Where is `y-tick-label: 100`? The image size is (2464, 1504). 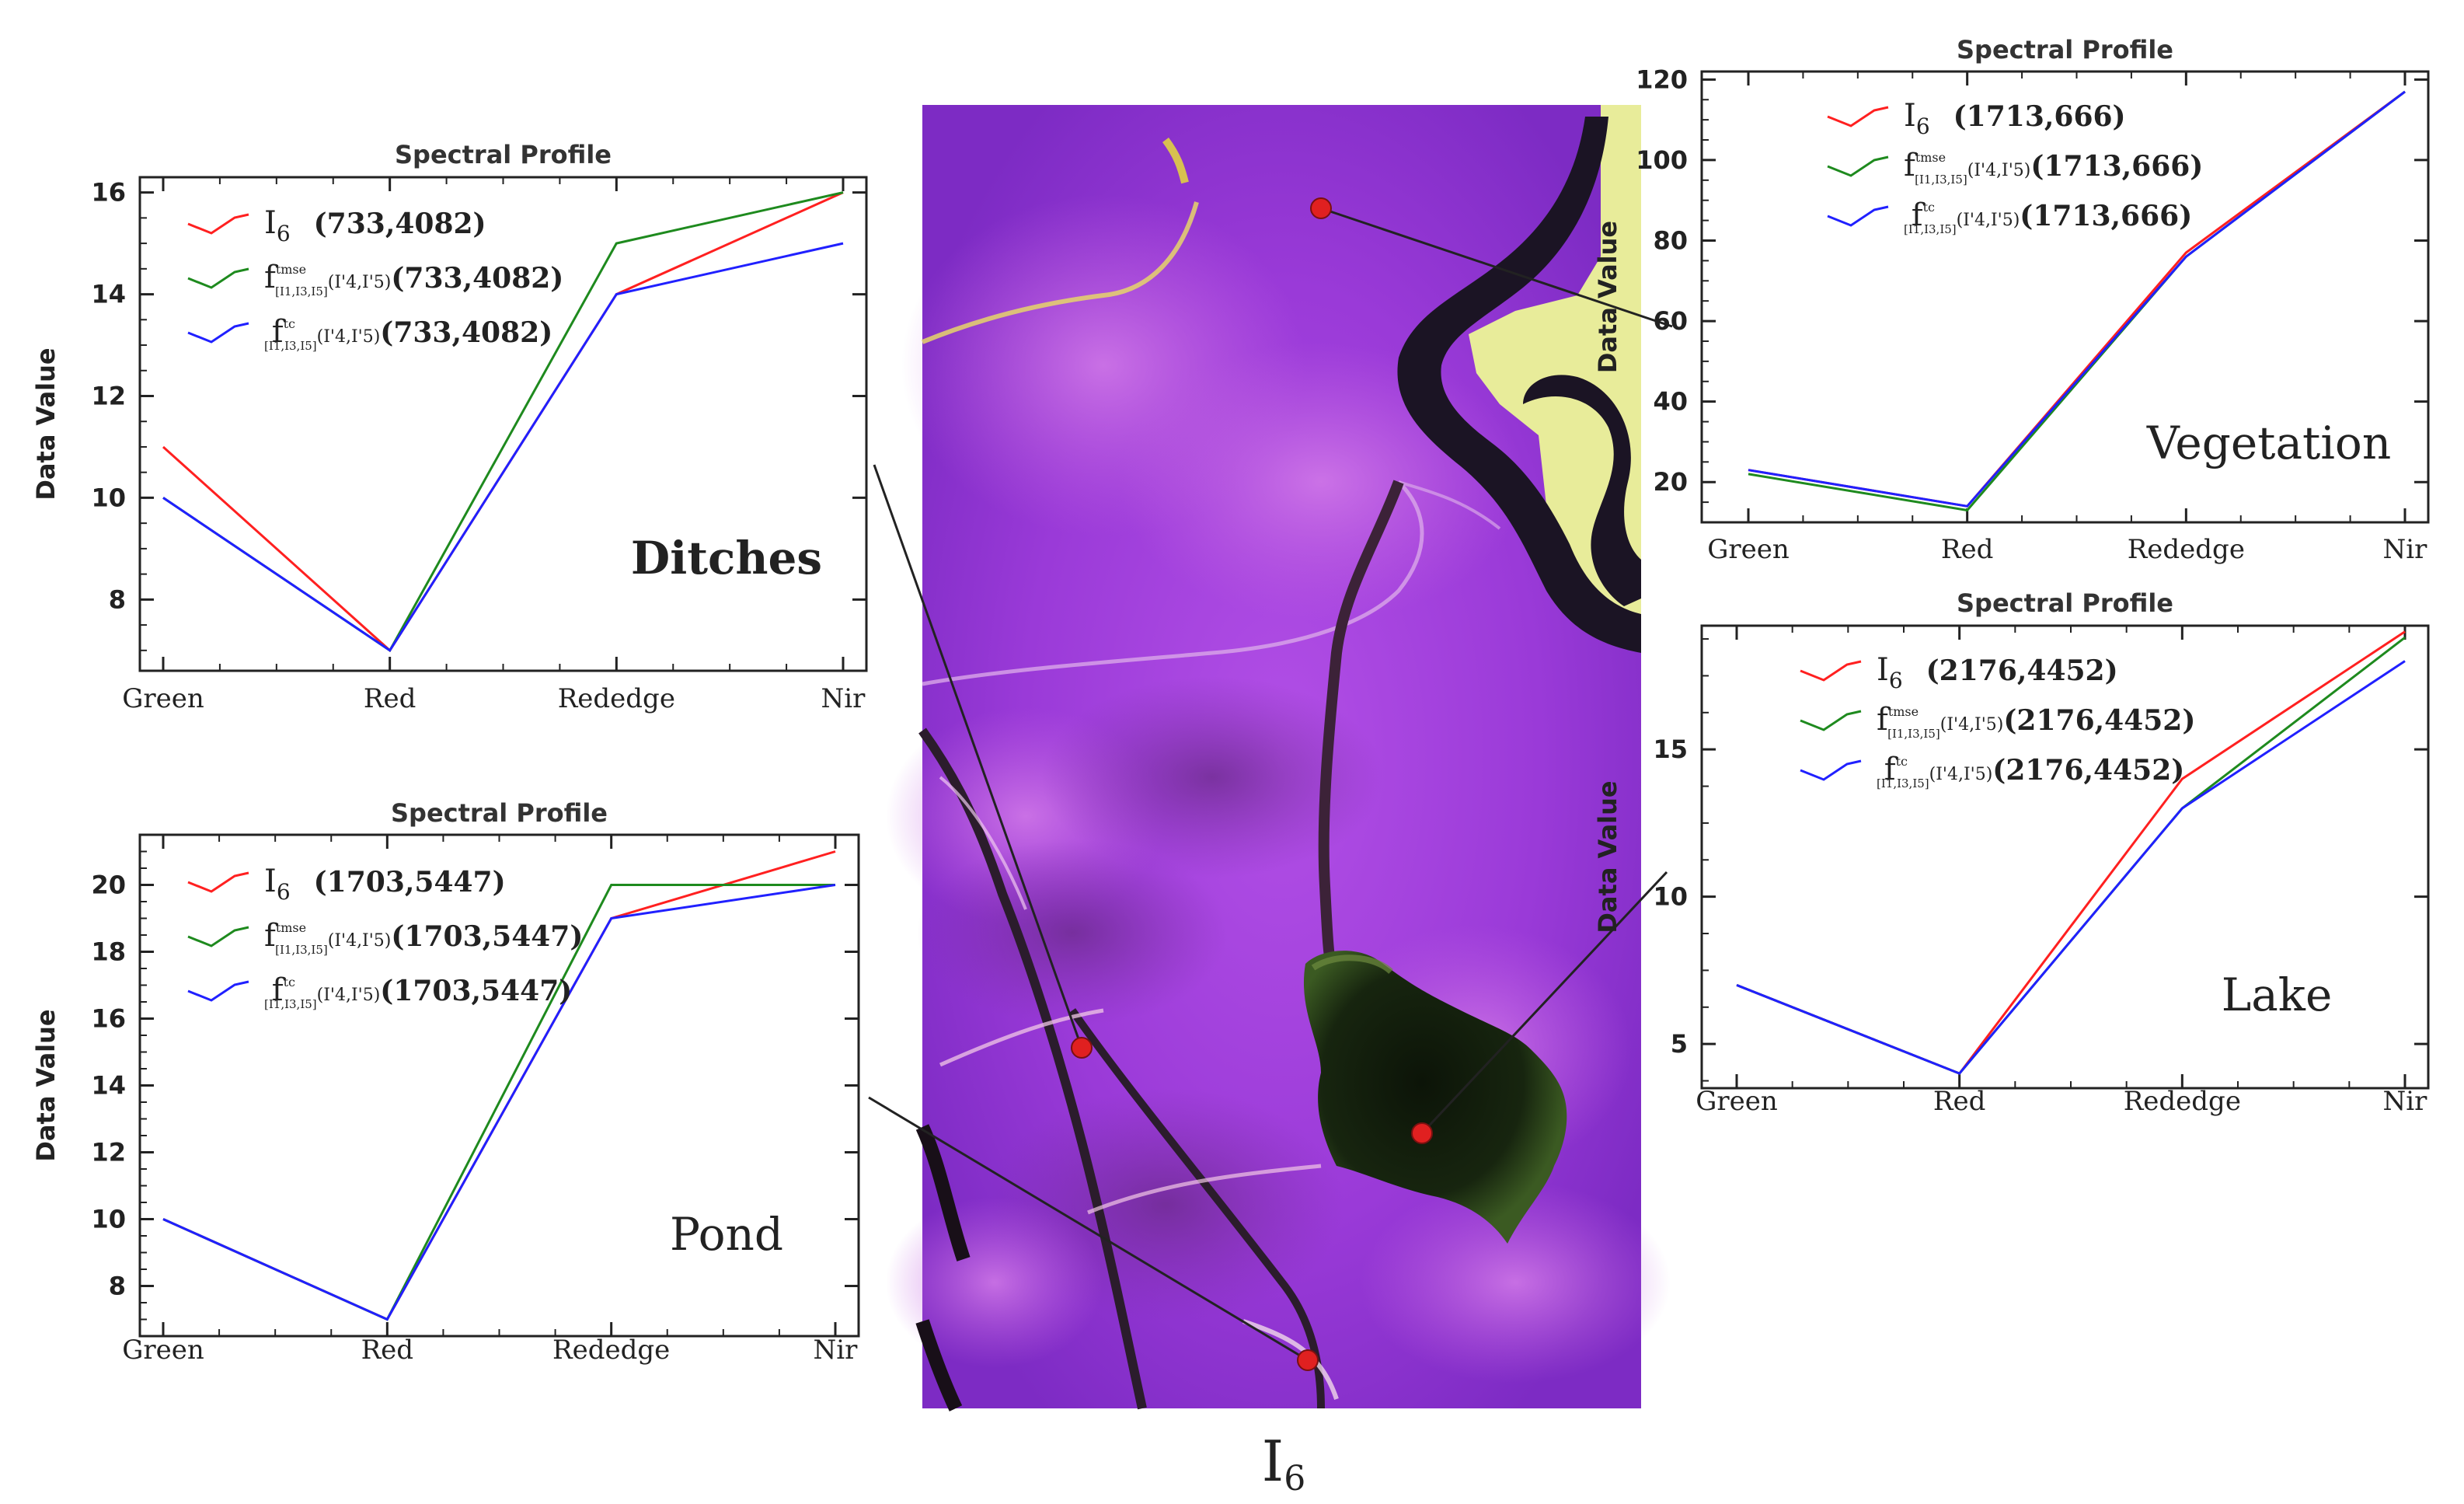
y-tick-label: 100 is located at coordinates (1662, 160).